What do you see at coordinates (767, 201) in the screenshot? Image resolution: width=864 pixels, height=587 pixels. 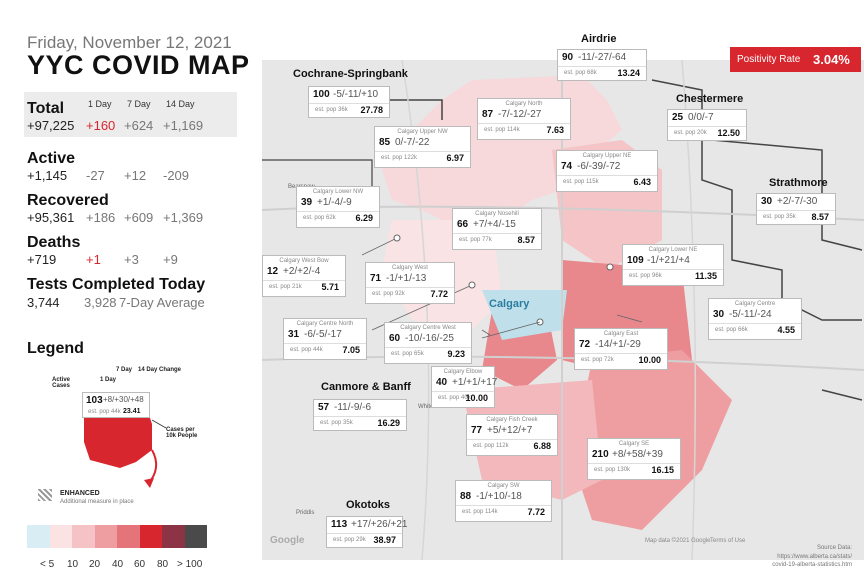 I see `region-cases: 30` at bounding box center [767, 201].